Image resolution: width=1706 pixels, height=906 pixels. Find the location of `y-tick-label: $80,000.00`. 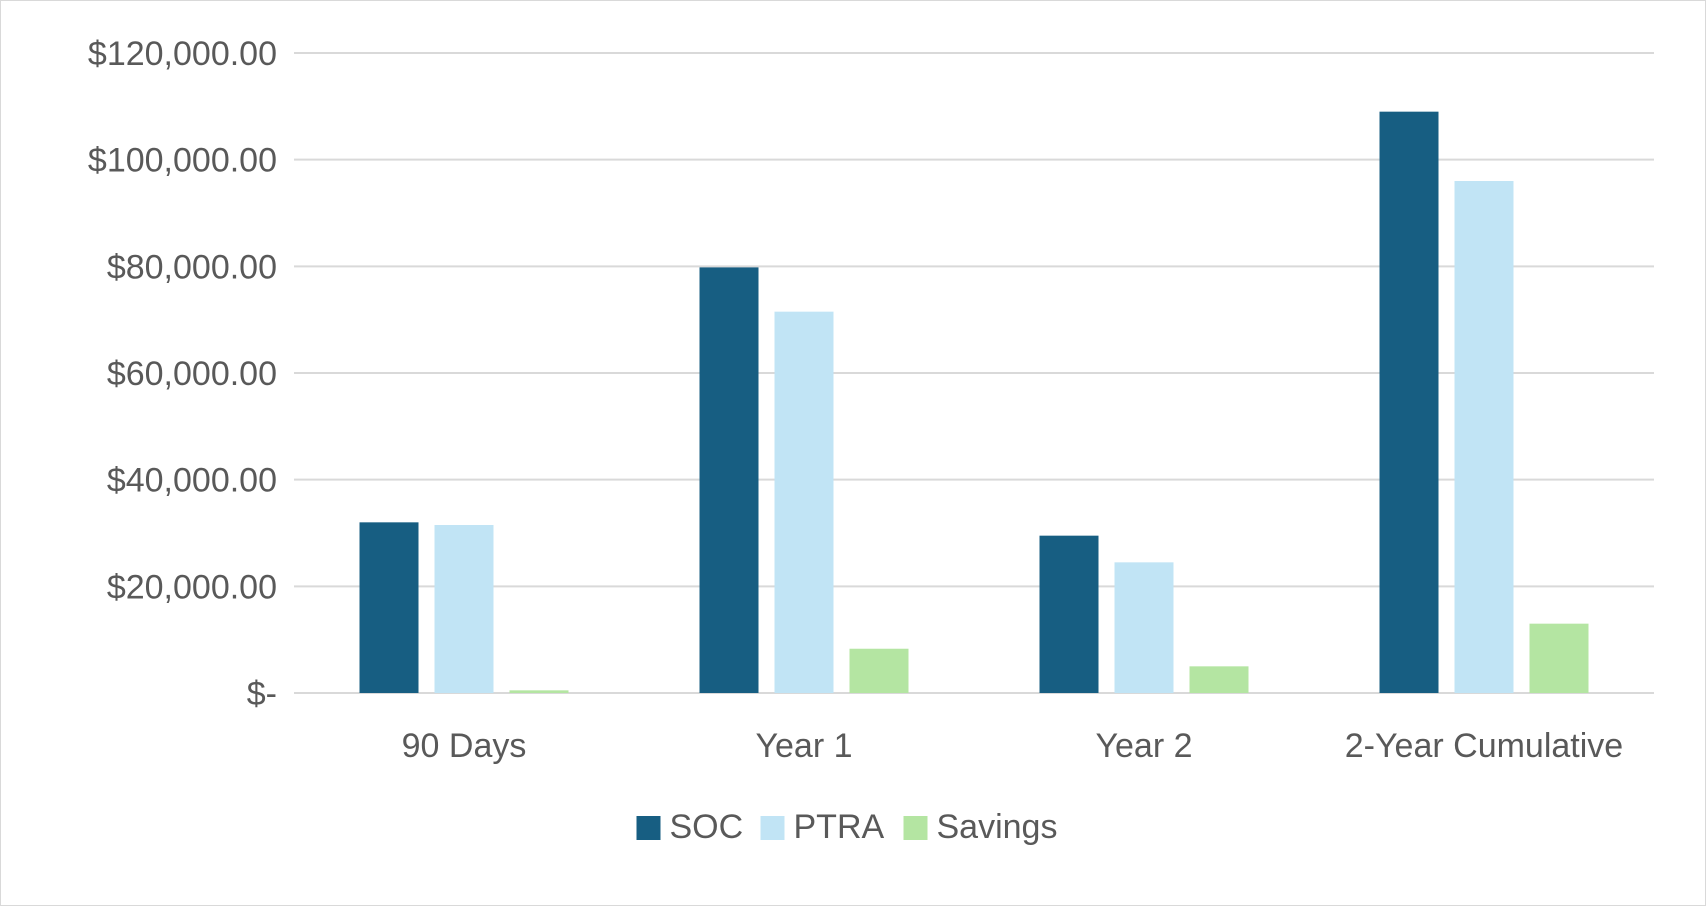

y-tick-label: $80,000.00 is located at coordinates (192, 267).